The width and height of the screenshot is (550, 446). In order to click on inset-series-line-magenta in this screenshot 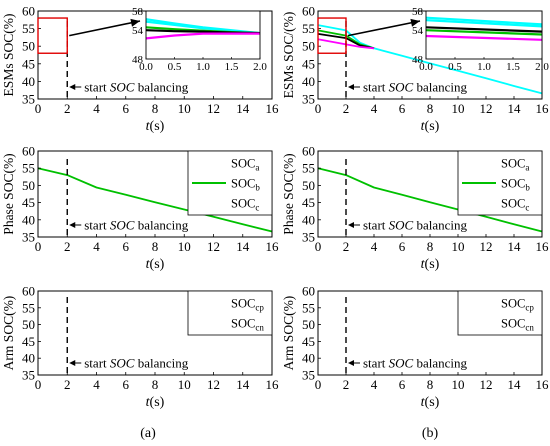, I will do `click(202, 36)`.